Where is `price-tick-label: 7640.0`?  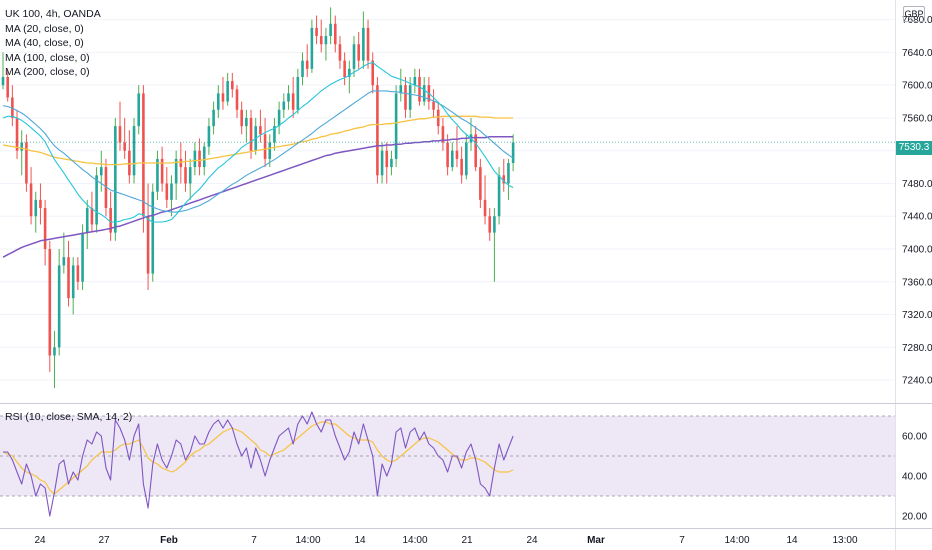 price-tick-label: 7640.0 is located at coordinates (917, 53).